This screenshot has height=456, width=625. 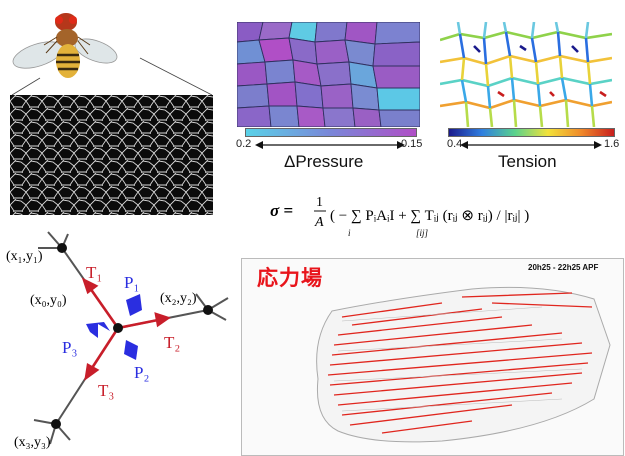 I want to click on point-label-p0: (x₀,y₀), so click(x=48, y=300).